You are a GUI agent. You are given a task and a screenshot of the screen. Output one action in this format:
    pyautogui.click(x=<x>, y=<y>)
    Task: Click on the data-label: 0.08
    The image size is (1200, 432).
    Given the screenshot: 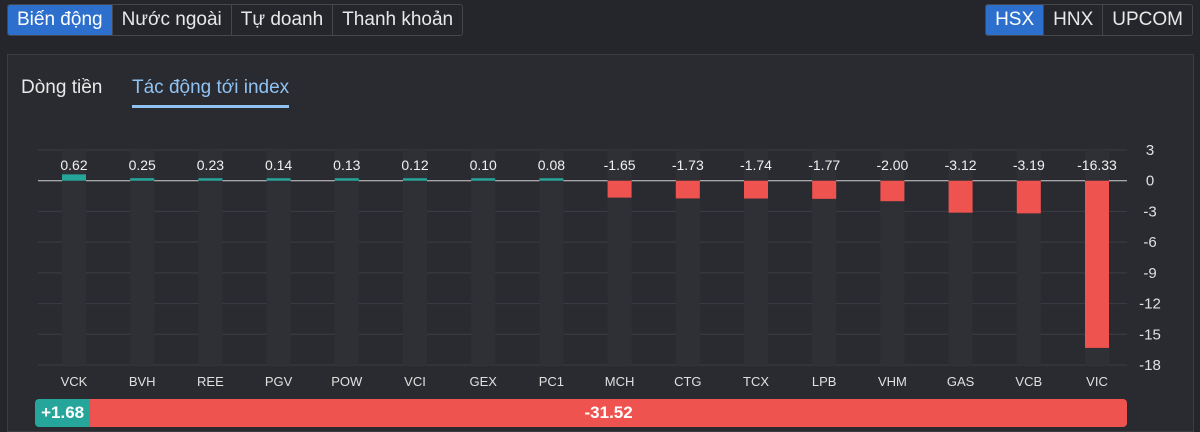 What is the action you would take?
    pyautogui.click(x=551, y=165)
    